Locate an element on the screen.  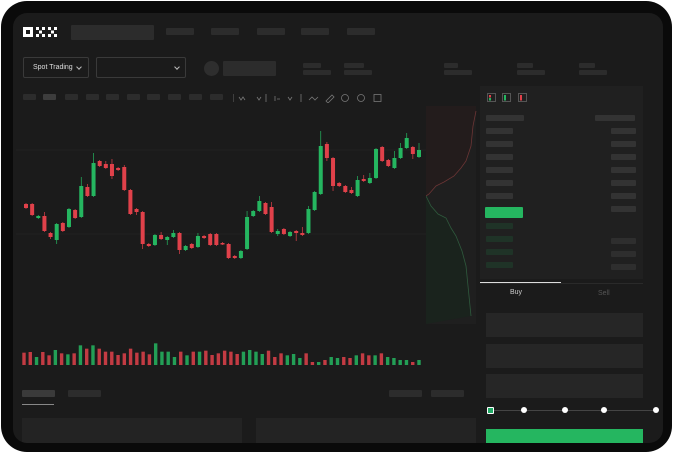
buy-button is located at coordinates (564, 436).